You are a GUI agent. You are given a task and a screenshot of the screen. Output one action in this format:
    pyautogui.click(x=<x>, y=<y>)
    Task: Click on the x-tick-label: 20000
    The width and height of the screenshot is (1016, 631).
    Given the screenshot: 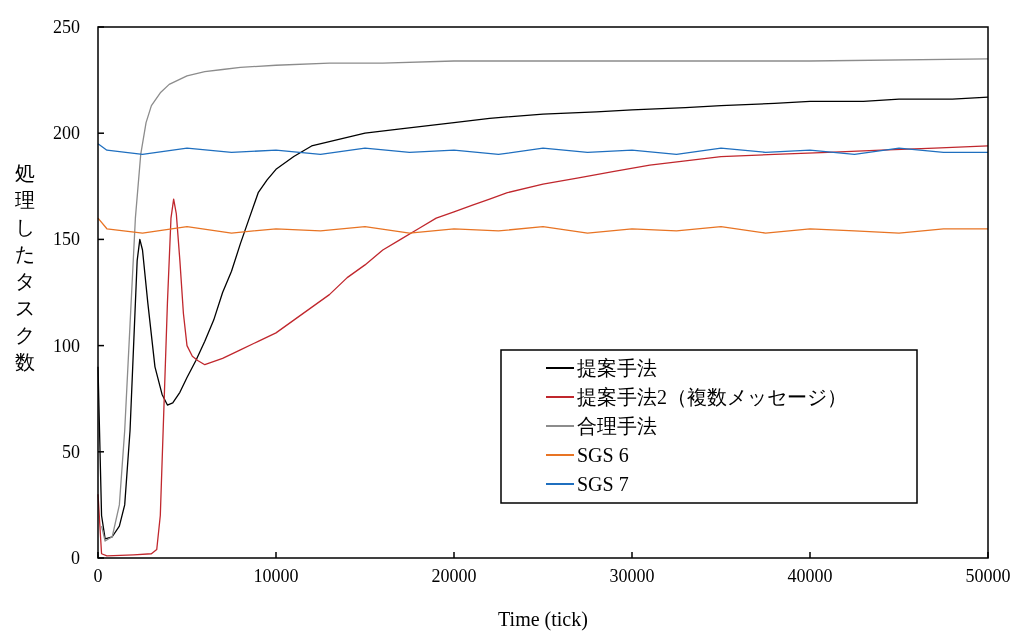 What is the action you would take?
    pyautogui.click(x=454, y=576)
    